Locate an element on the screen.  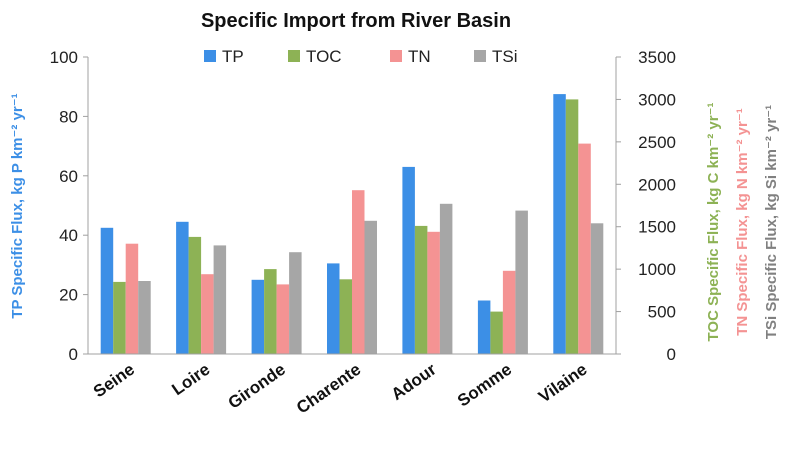
bar-tn-loire is located at coordinates (207, 314).